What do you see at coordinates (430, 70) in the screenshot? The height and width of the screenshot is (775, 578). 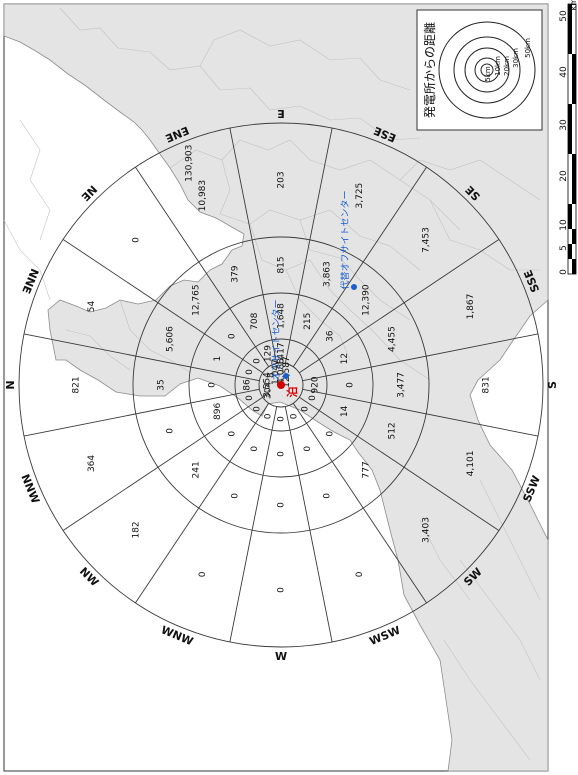 I see `legend-title: 発電所からの距離` at bounding box center [430, 70].